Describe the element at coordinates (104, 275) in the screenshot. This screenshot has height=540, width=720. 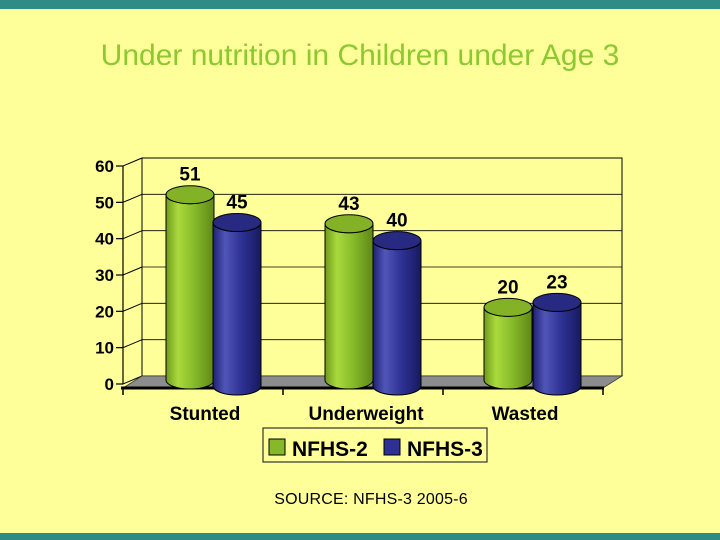
I see `y-axis-label: 30` at that location.